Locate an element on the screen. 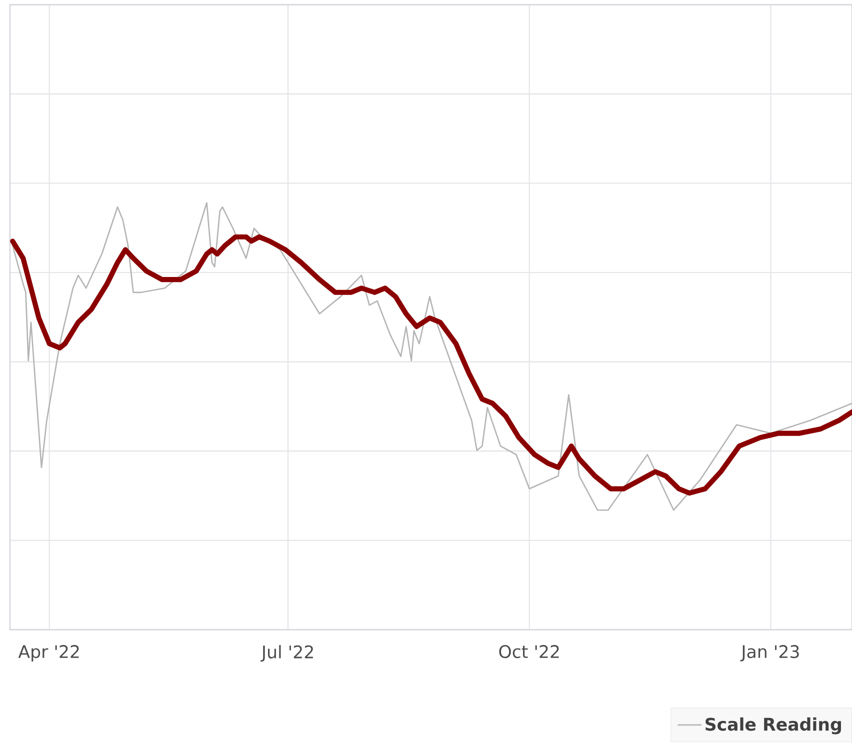 The image size is (852, 749). x-tick-label: Jan '23 is located at coordinates (769, 653).